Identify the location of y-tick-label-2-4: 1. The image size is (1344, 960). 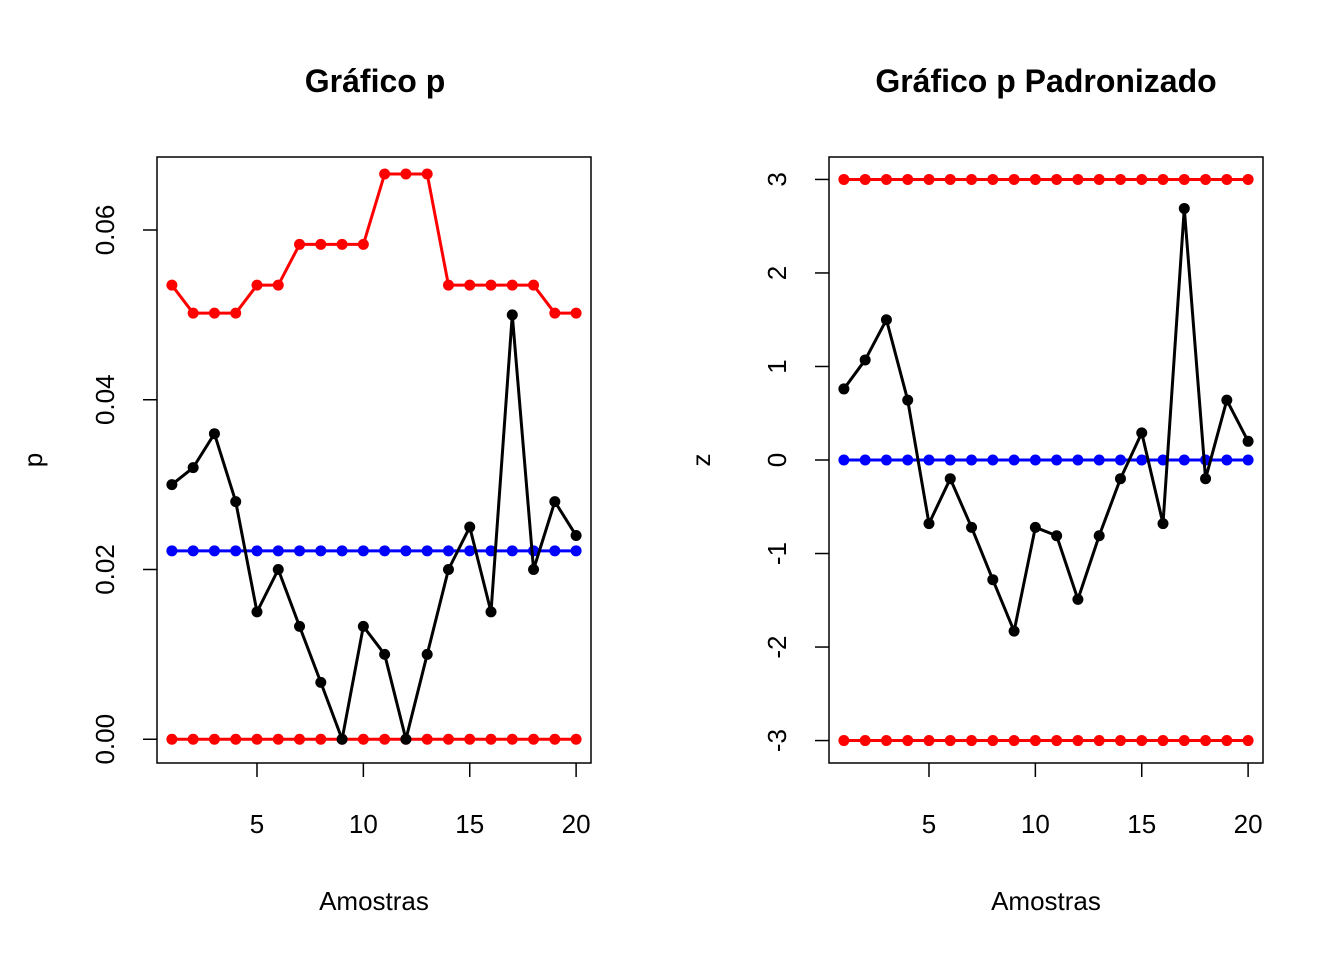
(777, 366).